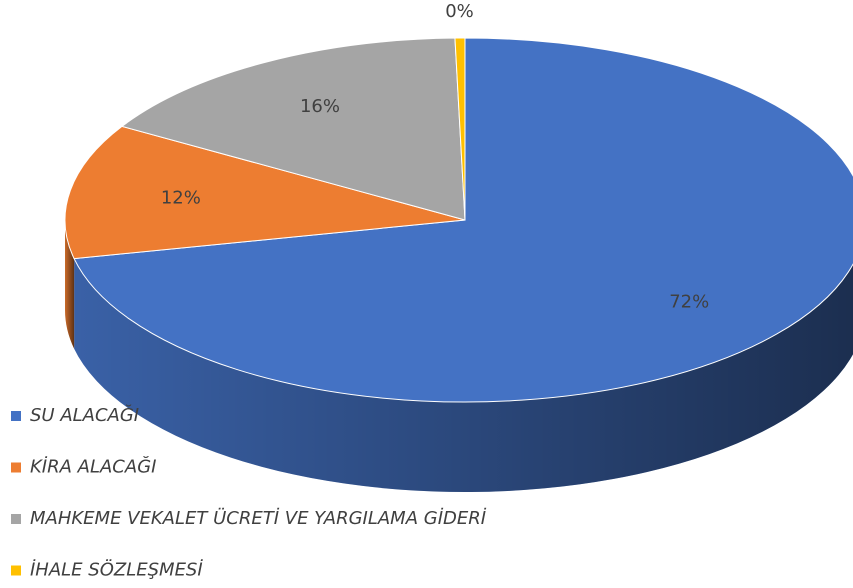  Describe the element at coordinates (181, 198) in the screenshot. I see `data-label: 12%` at that location.